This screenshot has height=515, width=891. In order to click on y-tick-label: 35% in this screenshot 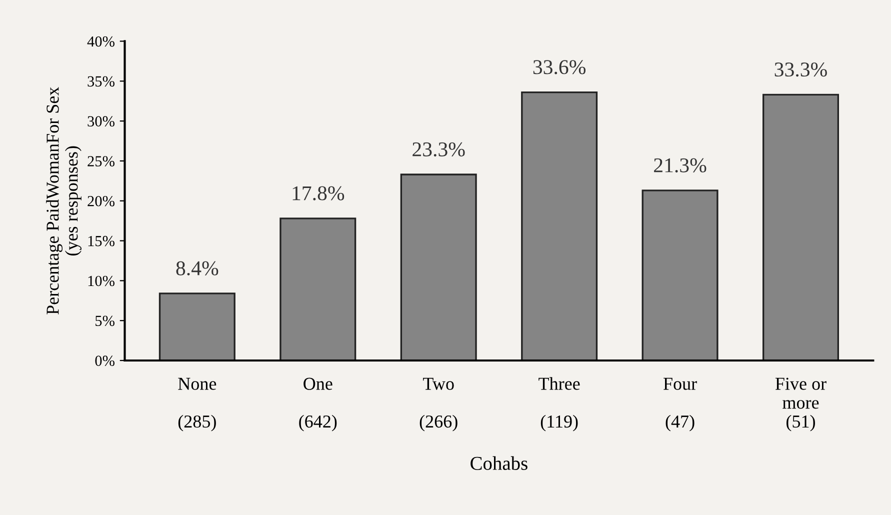, I will do `click(101, 81)`.